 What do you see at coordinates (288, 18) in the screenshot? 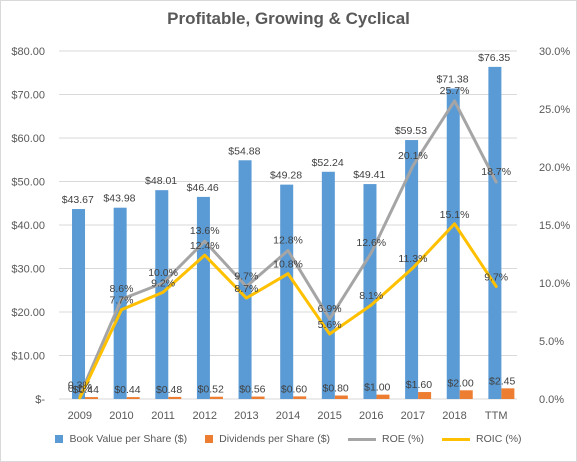
I see `chart-title: Profitable, Growing & Cyclical` at bounding box center [288, 18].